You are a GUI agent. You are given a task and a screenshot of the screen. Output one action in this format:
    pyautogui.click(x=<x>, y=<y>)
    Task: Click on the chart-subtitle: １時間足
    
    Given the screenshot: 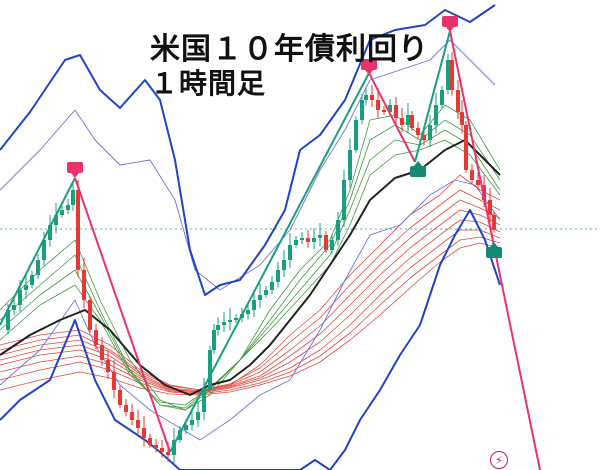 What is the action you would take?
    pyautogui.click(x=208, y=83)
    